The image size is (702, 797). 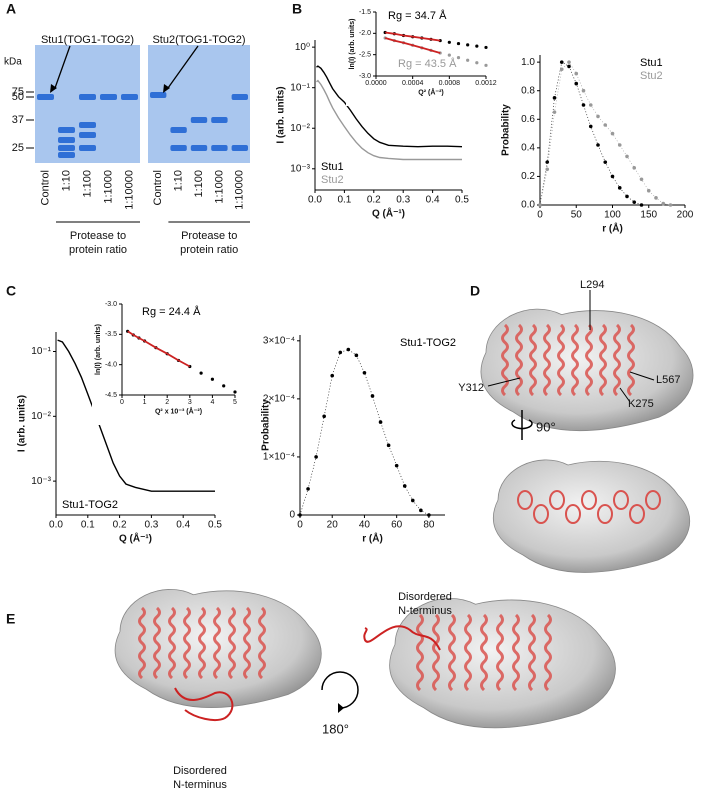 I want to click on x-axis-label: Q² (Å⁻²), so click(x=430, y=92).